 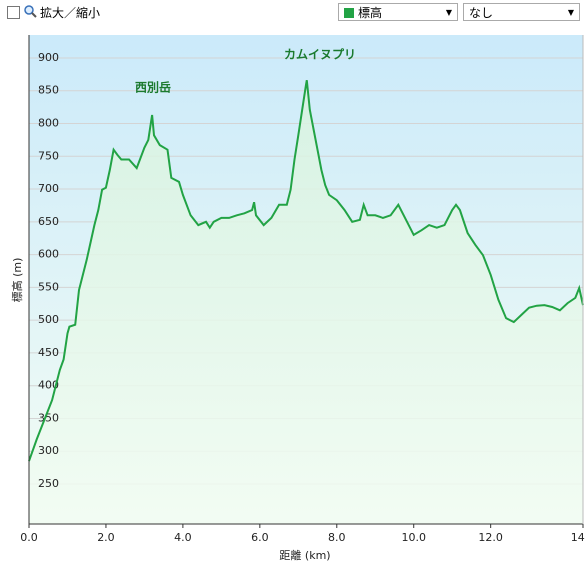 I want to click on zoom-icon, so click(x=30, y=11).